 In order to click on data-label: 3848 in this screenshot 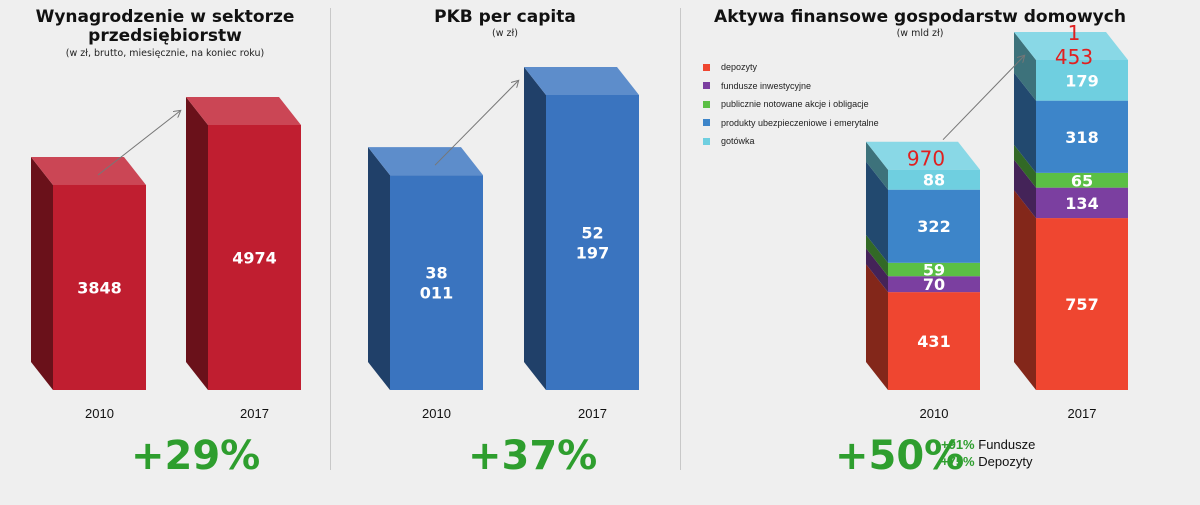, I will do `click(99, 287)`.